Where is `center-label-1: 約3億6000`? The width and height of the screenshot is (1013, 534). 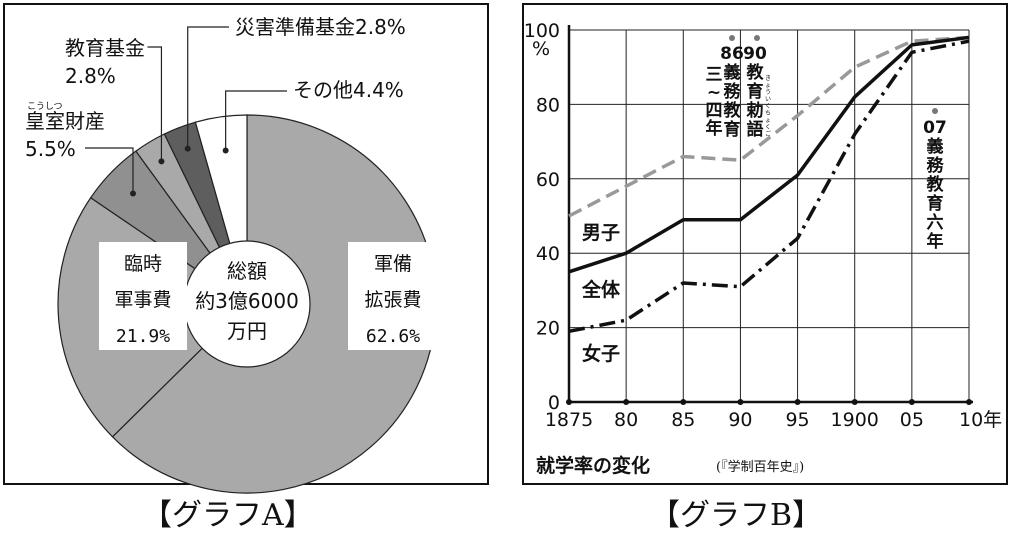
center-label-1: 約3億6000 is located at coordinates (247, 301).